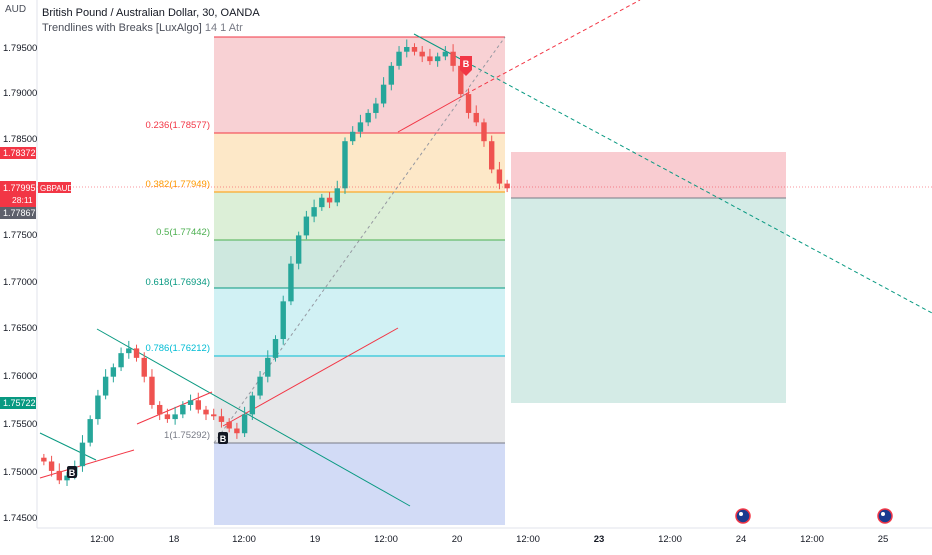 This screenshot has height=555, width=932. Describe the element at coordinates (20, 282) in the screenshot. I see `y-tick: 1.77000` at that location.